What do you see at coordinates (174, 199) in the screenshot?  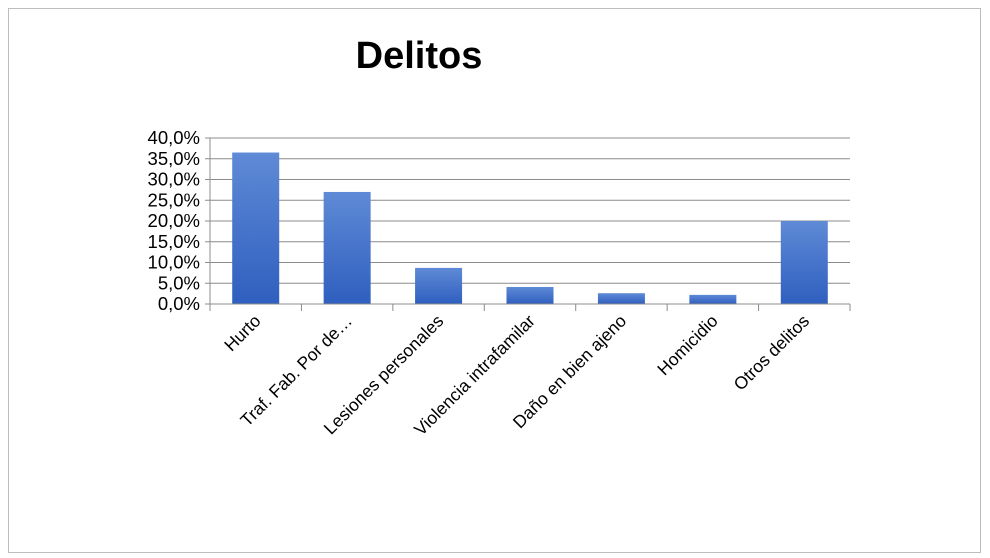 I see `y-tick-label: 25,0%` at bounding box center [174, 199].